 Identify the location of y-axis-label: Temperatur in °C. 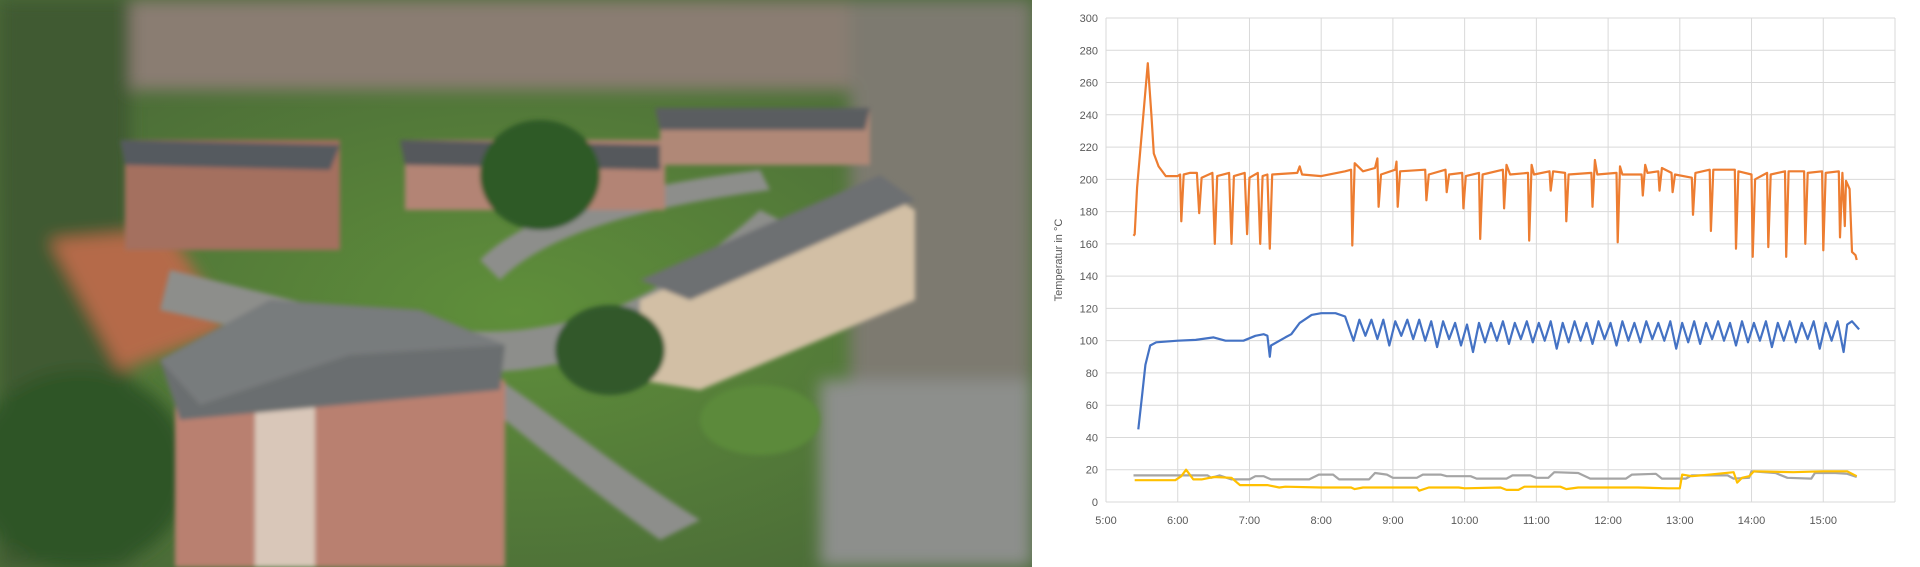
(1059, 260).